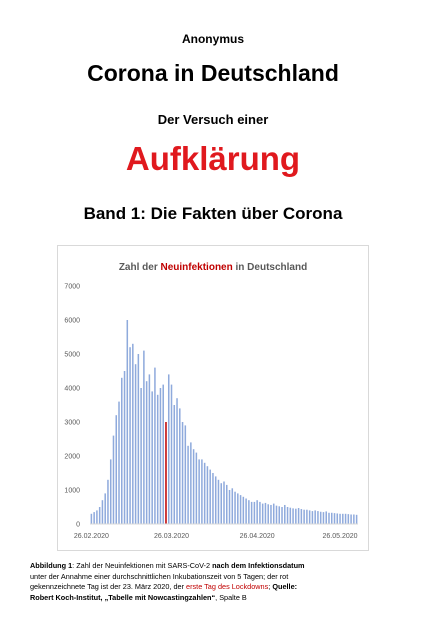 This screenshot has width=426, height=640. I want to click on chart-title-part-3: in Deutschland, so click(270, 267).